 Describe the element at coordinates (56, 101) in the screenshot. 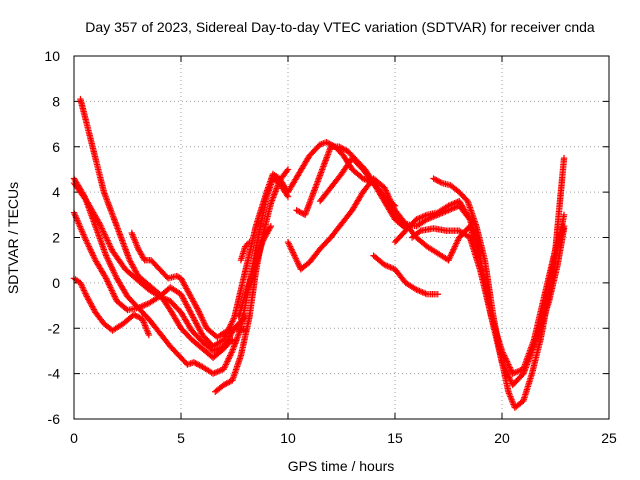

I see `y-tick-label: 8` at that location.